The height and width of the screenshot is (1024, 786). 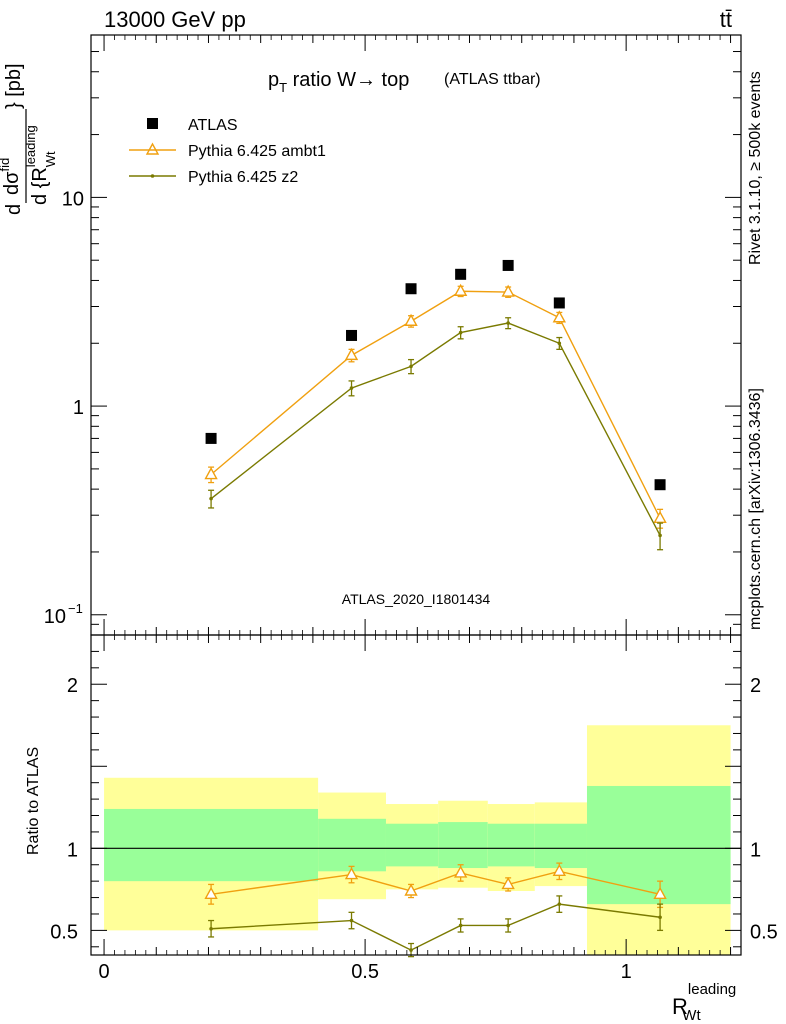 I want to click on xlabel-sup: leading, so click(x=712, y=989).